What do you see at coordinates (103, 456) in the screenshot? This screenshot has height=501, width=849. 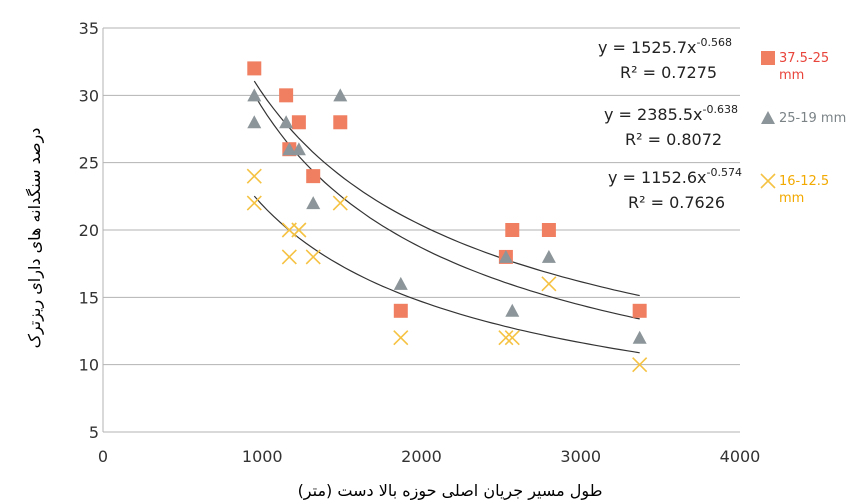 I see `x-tick-label: 0` at bounding box center [103, 456].